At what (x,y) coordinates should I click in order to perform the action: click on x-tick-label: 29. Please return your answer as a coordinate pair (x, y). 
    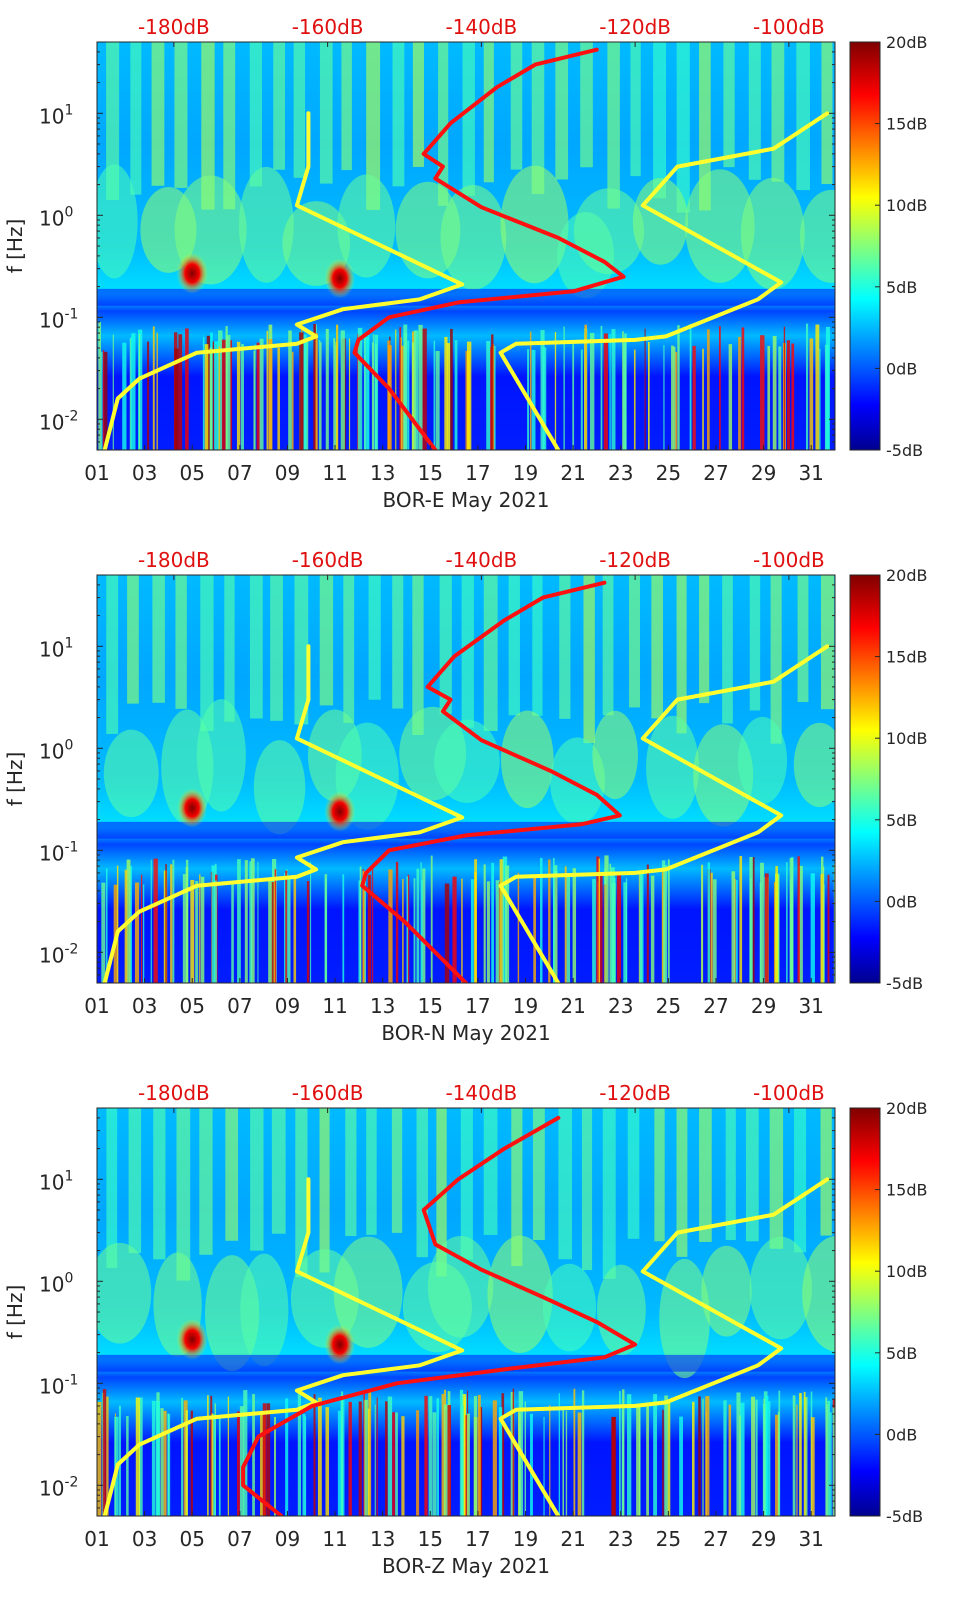
    Looking at the image, I should click on (763, 1539).